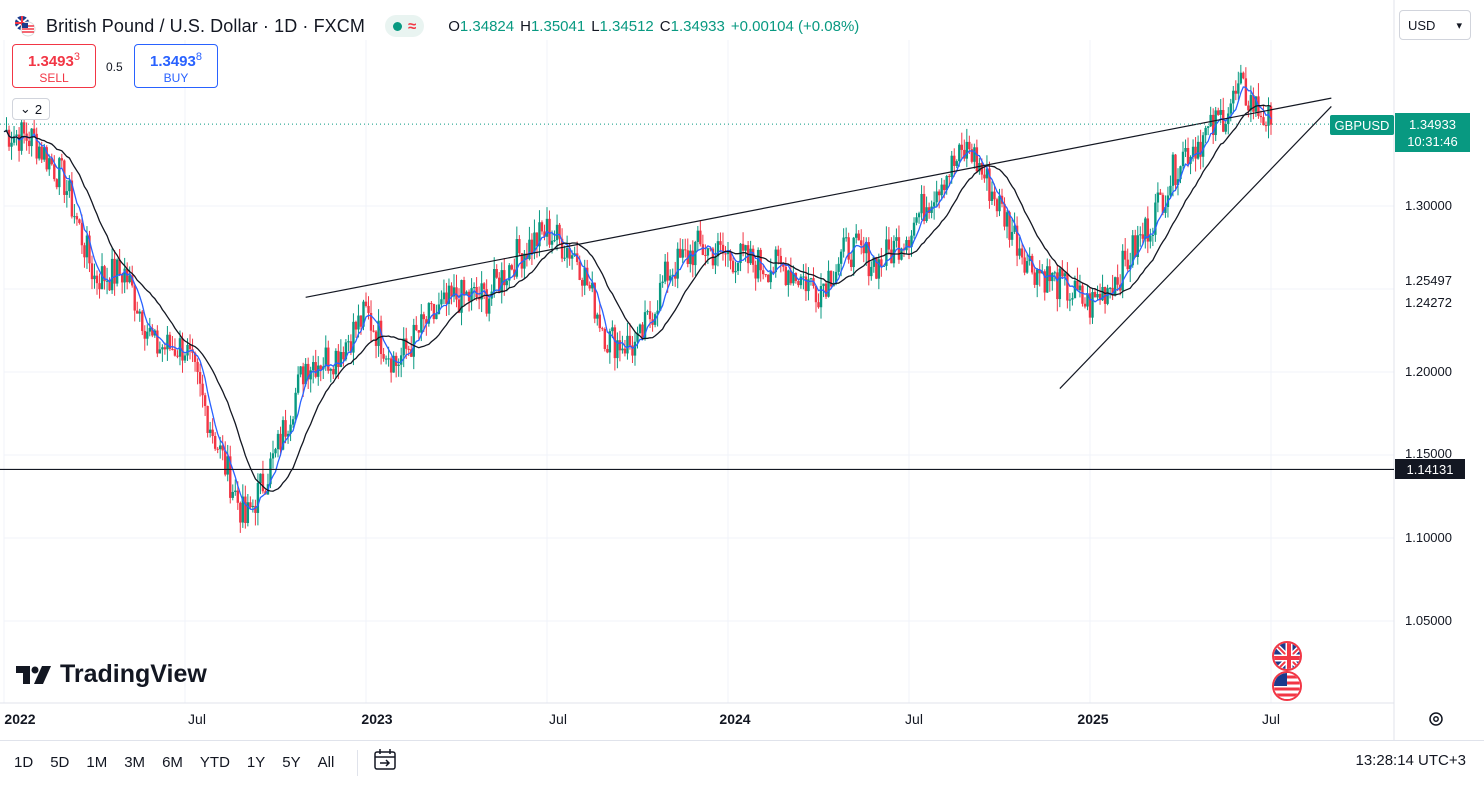 This screenshot has height=791, width=1484. I want to click on range-6m-button: 6M, so click(172, 762).